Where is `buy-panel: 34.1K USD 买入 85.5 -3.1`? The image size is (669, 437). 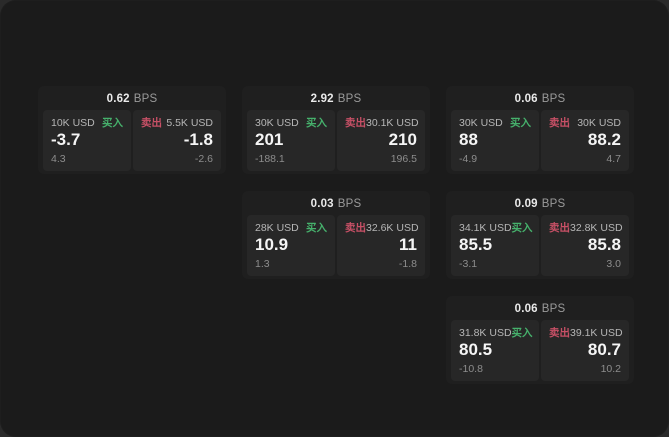 buy-panel: 34.1K USD 买入 85.5 -3.1 is located at coordinates (495, 245).